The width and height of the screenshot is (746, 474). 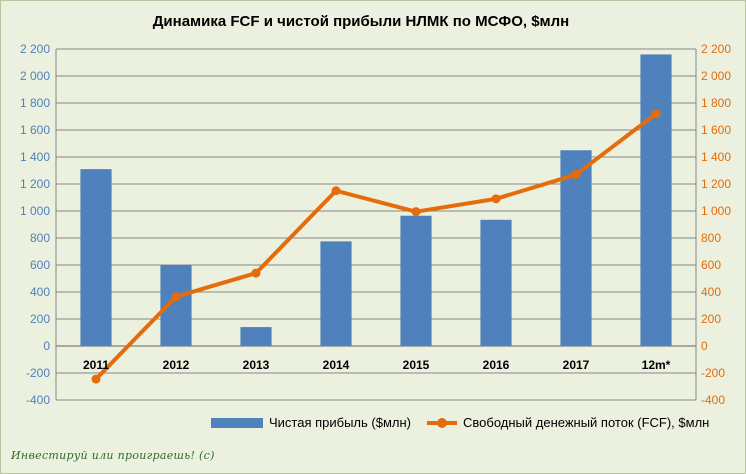 What do you see at coordinates (716, 211) in the screenshot?
I see `y2-tick-label: 1 000` at bounding box center [716, 211].